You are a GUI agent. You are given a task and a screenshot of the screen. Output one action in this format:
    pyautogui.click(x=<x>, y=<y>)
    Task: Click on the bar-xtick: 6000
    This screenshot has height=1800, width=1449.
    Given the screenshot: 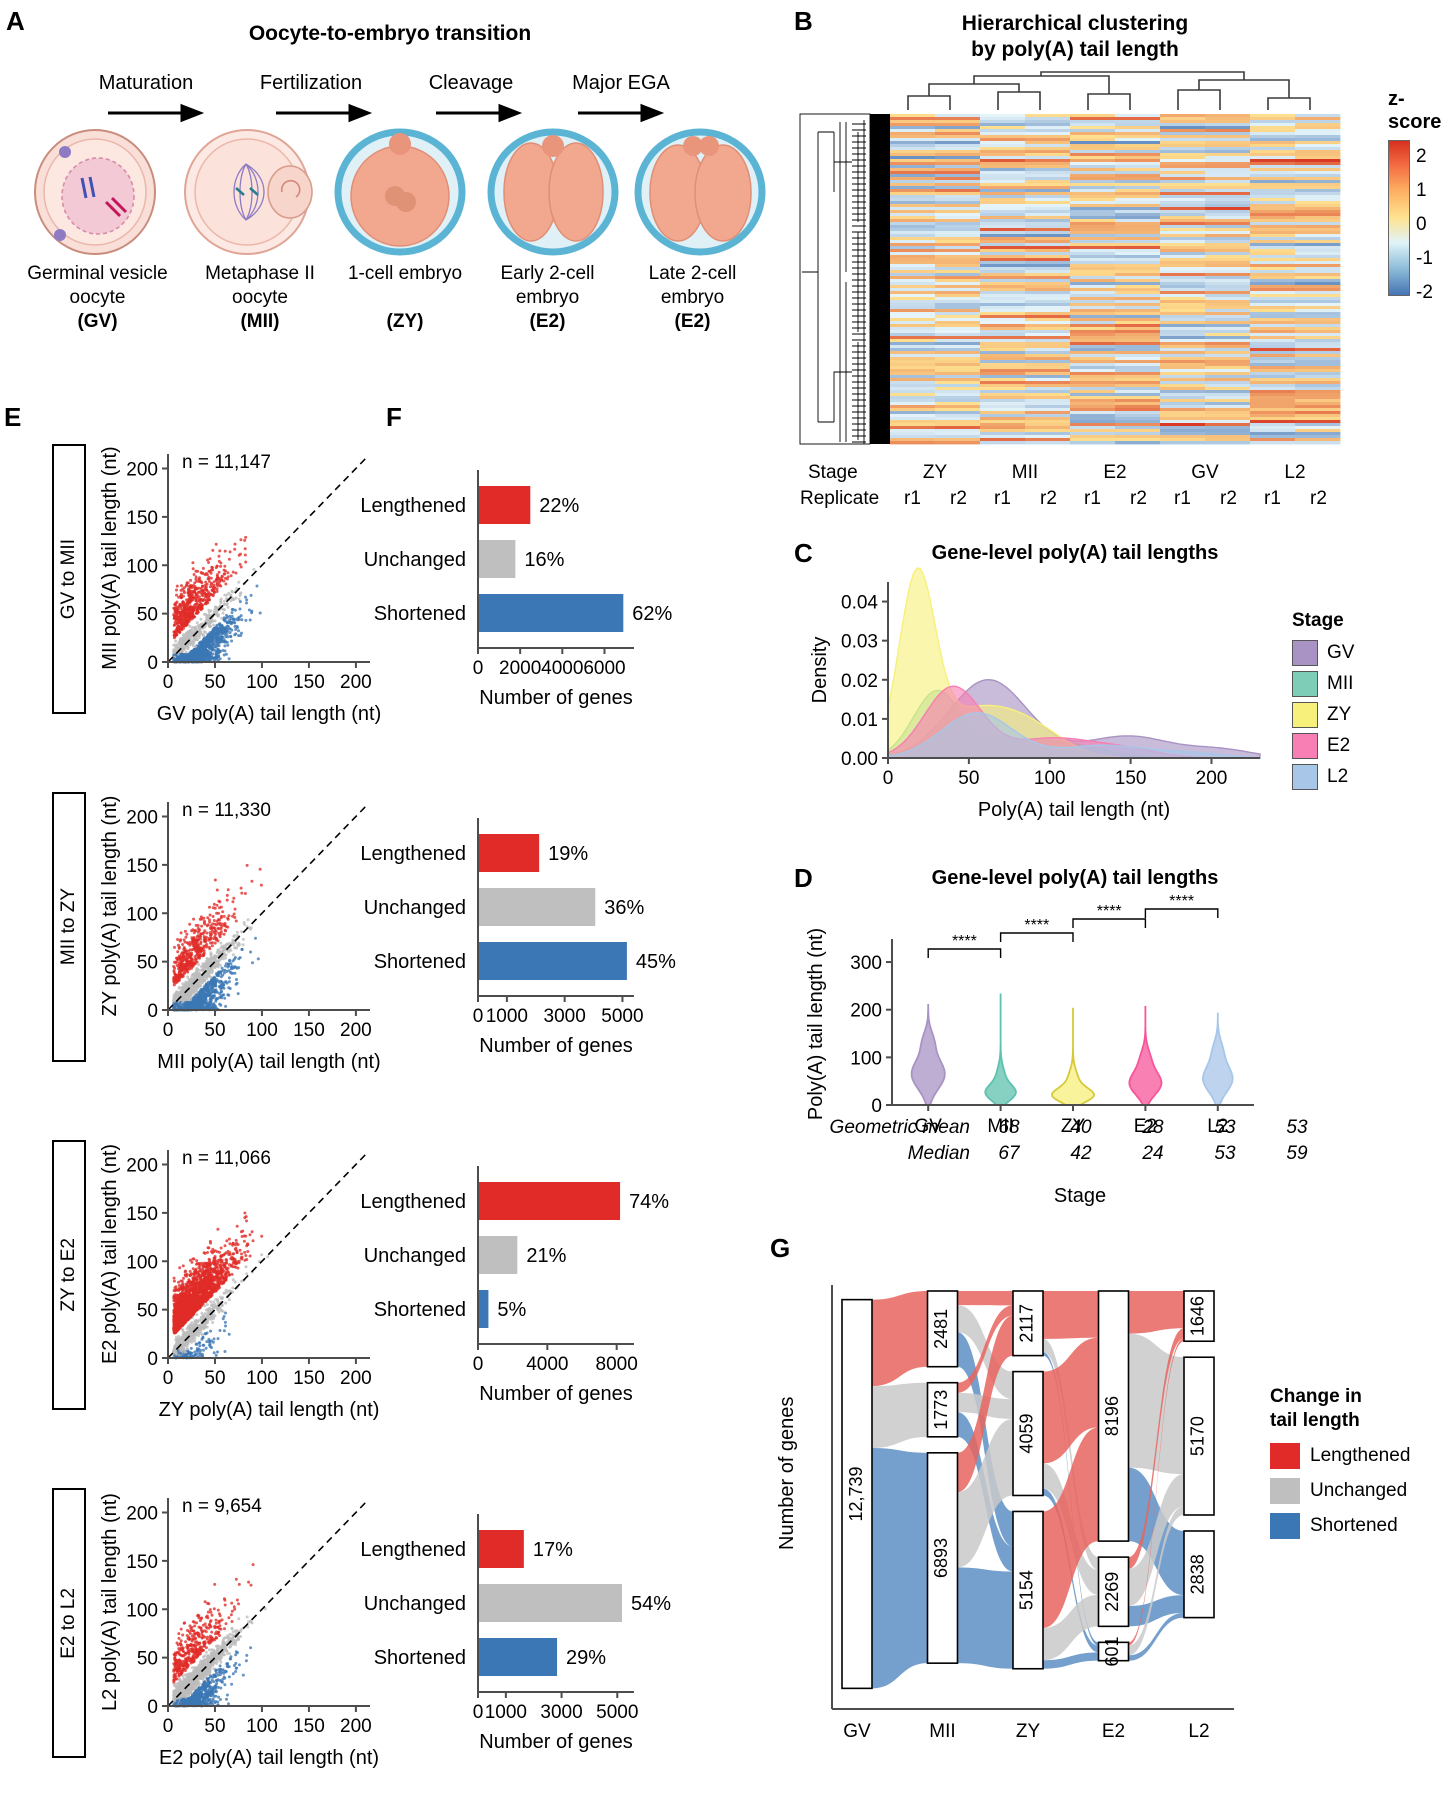 What is the action you would take?
    pyautogui.click(x=604, y=668)
    